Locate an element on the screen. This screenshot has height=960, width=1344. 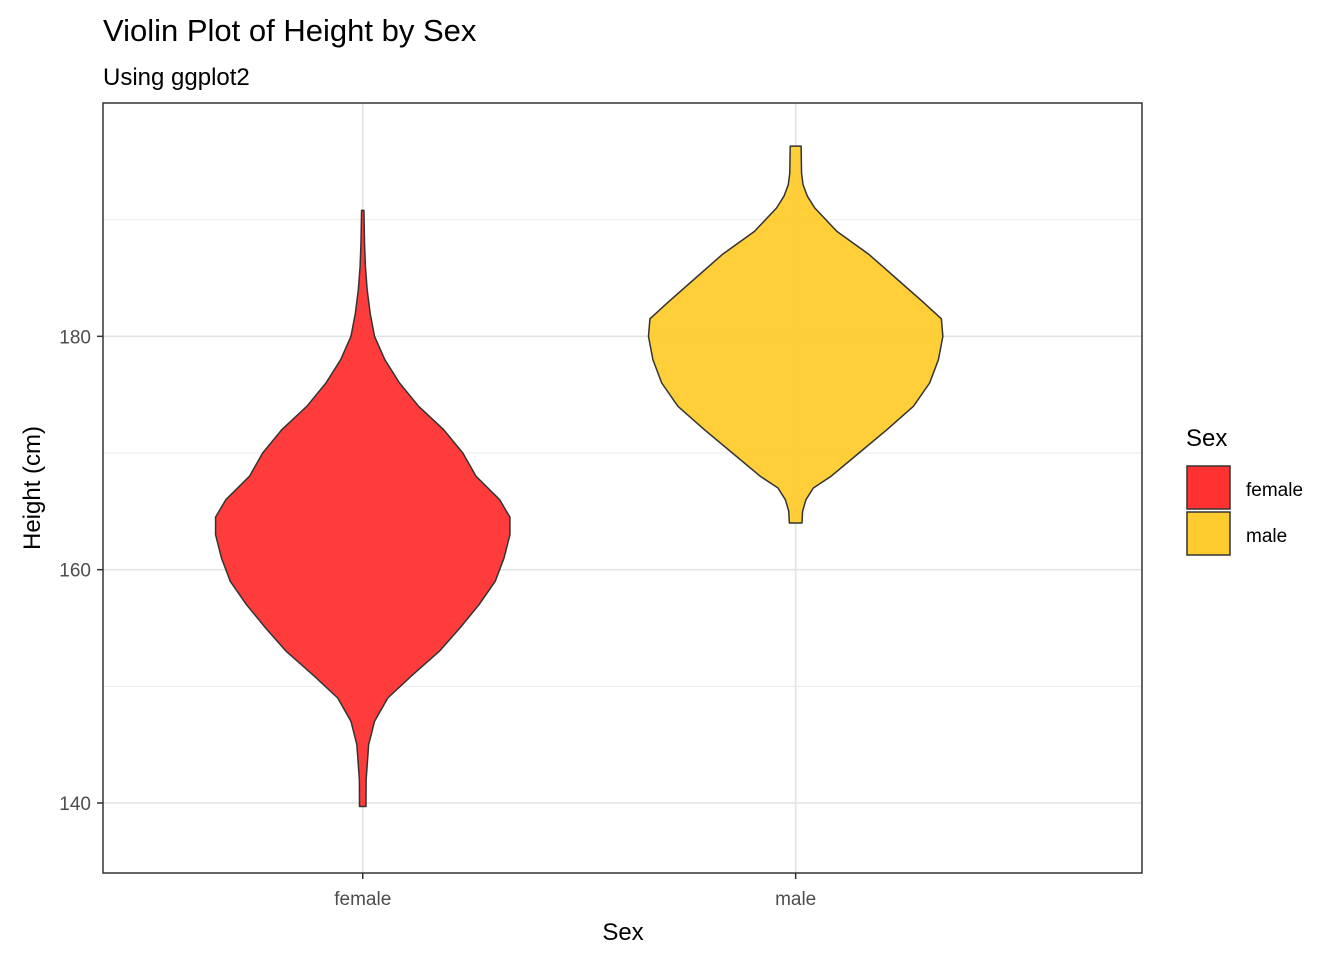
violin-male is located at coordinates (795, 334).